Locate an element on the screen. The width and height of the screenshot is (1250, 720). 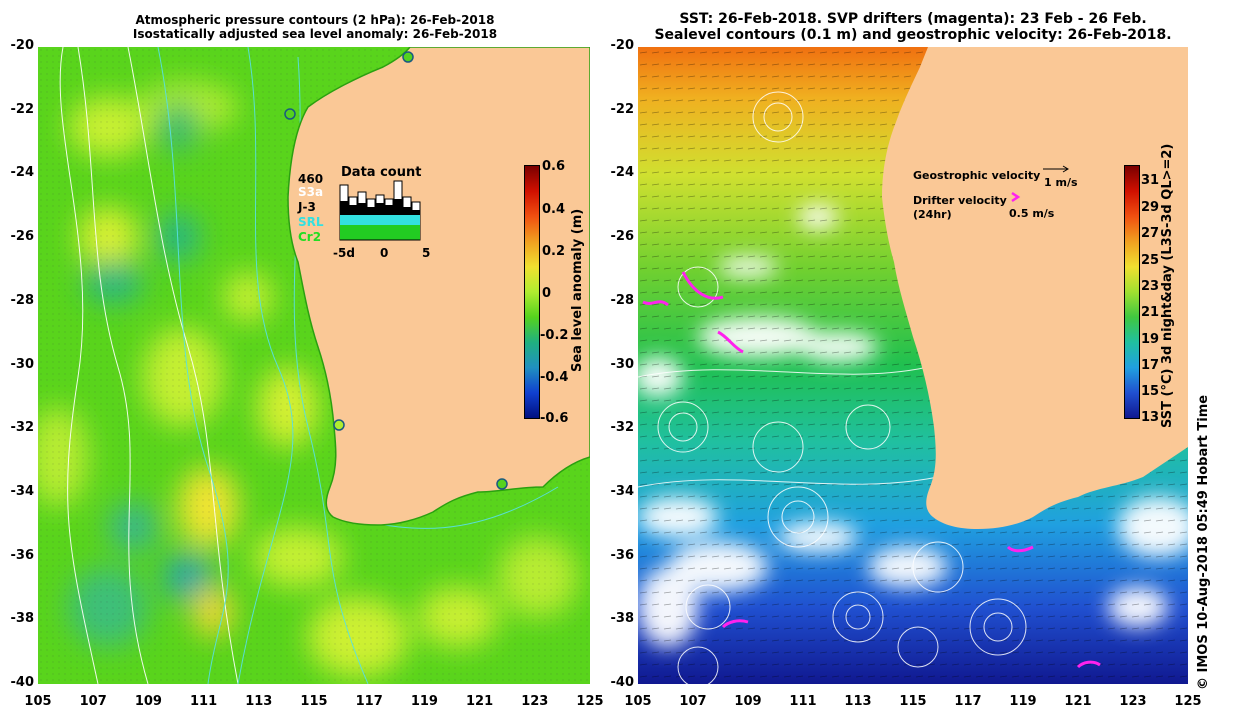
left_panel-x-tick: 117 is located at coordinates (369, 701).